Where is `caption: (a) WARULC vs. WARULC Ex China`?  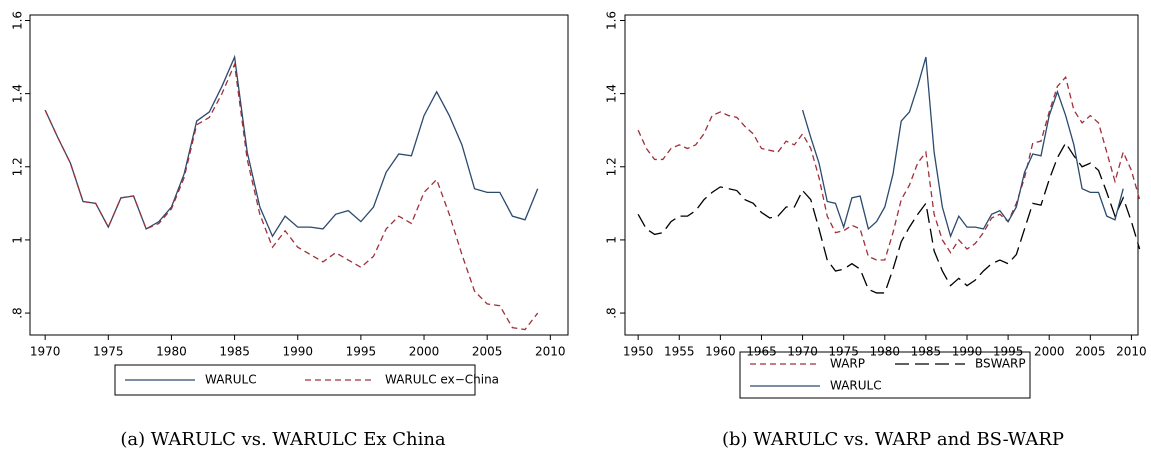
caption: (a) WARULC vs. WARULC Ex China is located at coordinates (283, 439).